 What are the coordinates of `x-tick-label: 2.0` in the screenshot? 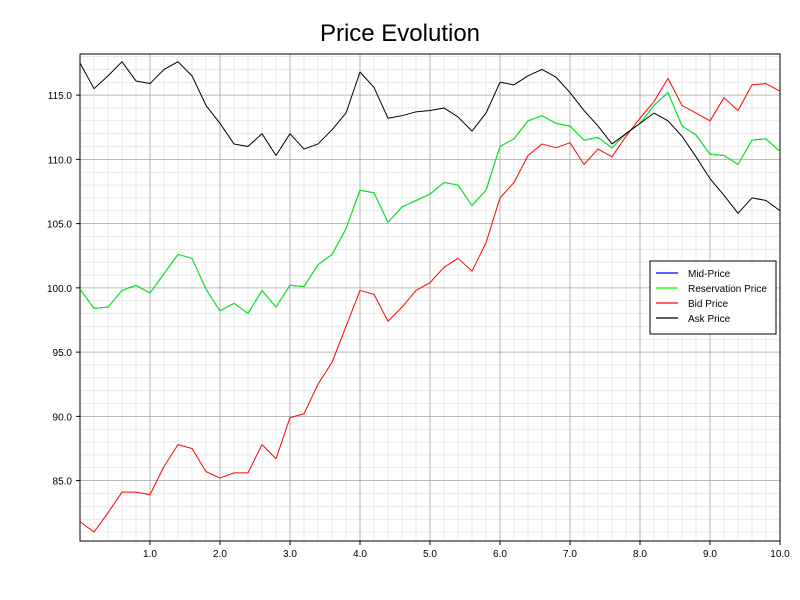 It's located at (220, 554).